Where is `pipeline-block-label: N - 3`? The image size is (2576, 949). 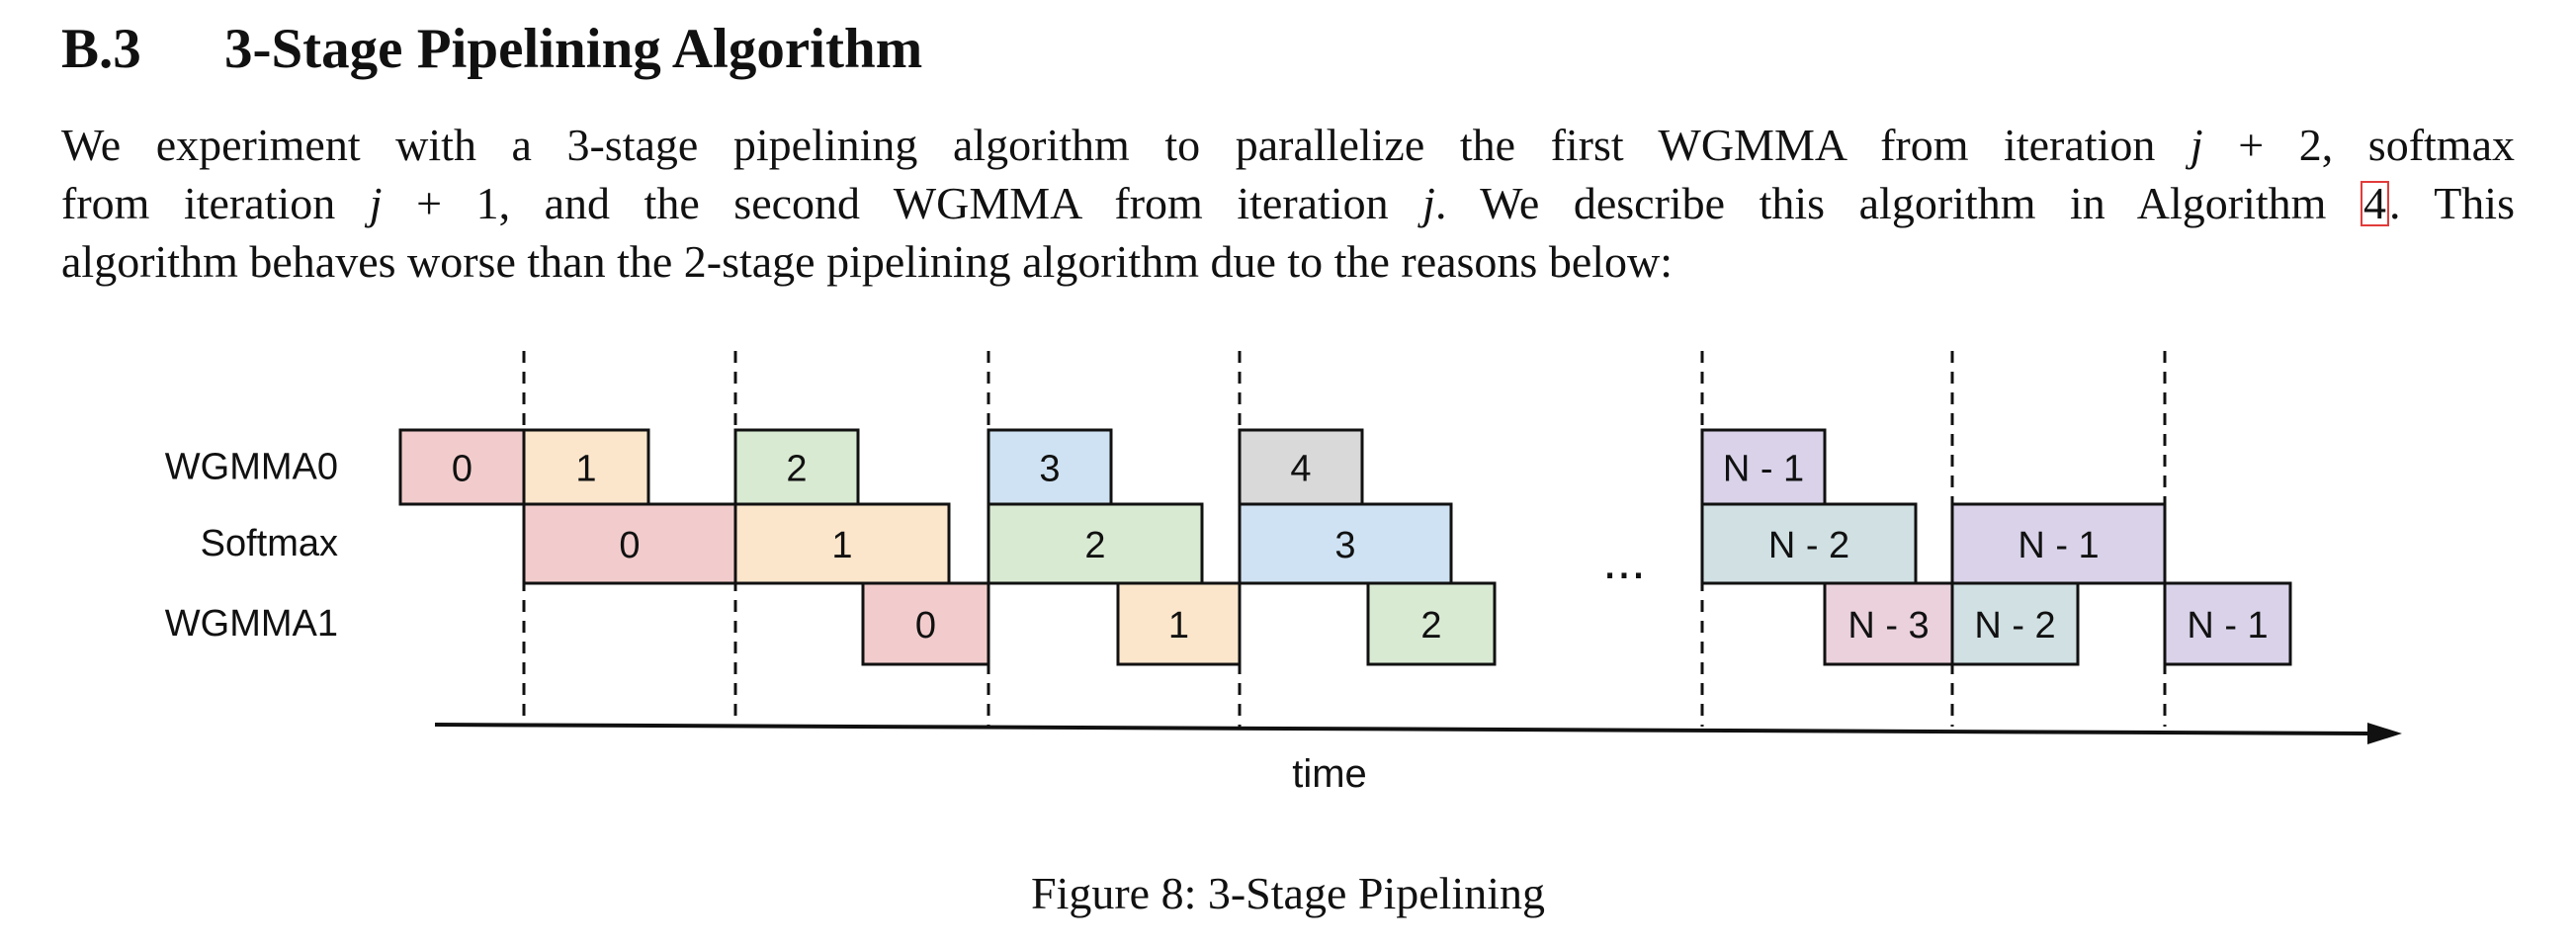 pipeline-block-label: N - 3 is located at coordinates (1888, 626).